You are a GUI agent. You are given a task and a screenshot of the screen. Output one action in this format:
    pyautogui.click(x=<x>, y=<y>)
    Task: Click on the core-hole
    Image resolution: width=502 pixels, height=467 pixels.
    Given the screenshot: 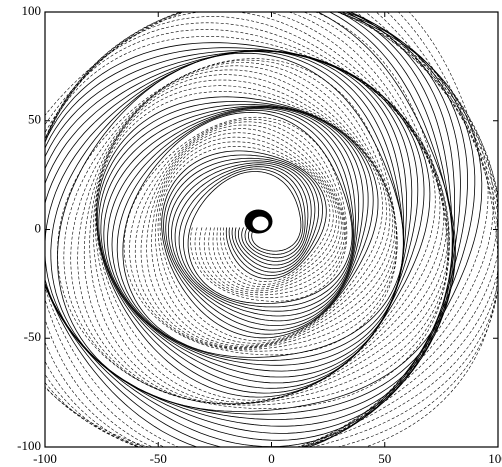 What is the action you would take?
    pyautogui.click(x=260, y=223)
    